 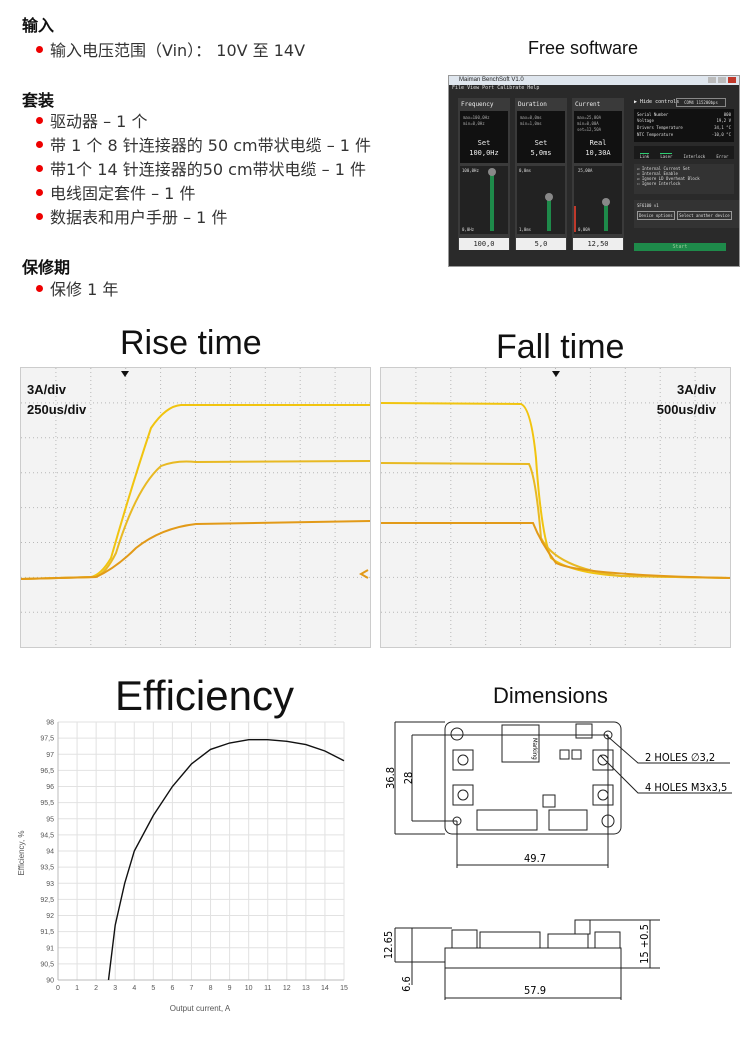 I want to click on info-value: 34,1 °C, so click(x=722, y=127).